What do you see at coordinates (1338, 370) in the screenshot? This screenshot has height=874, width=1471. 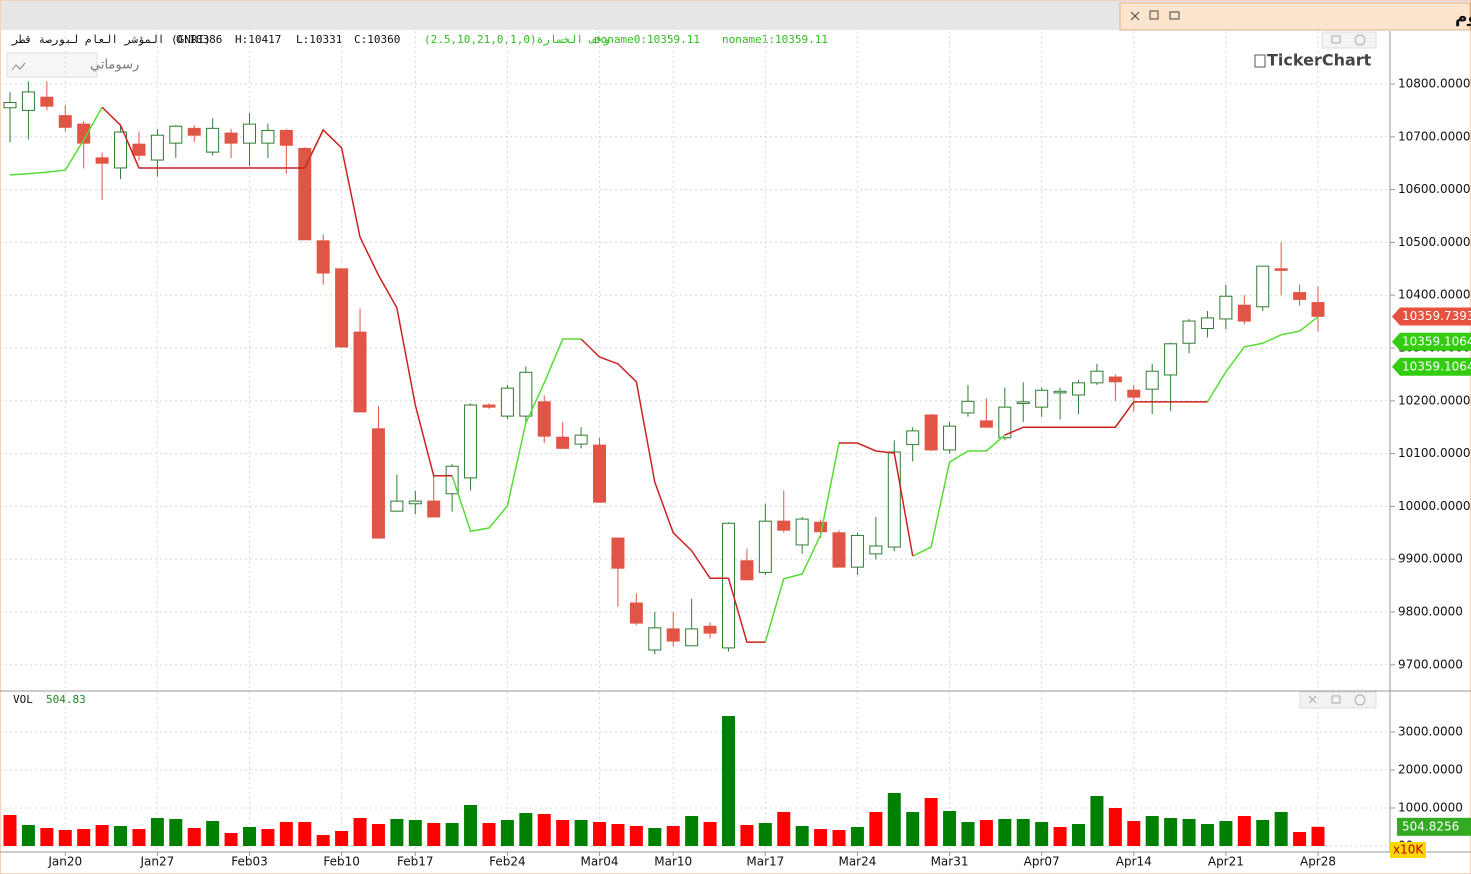 I see `panel-controls` at bounding box center [1338, 370].